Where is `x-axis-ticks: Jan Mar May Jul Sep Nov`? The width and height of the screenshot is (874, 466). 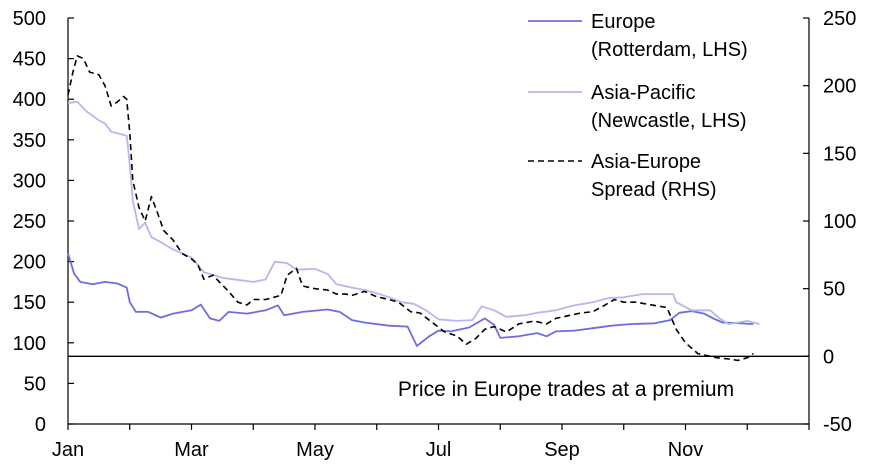 x-axis-ticks: Jan Mar May Jul Sep Nov is located at coordinates (431, 442).